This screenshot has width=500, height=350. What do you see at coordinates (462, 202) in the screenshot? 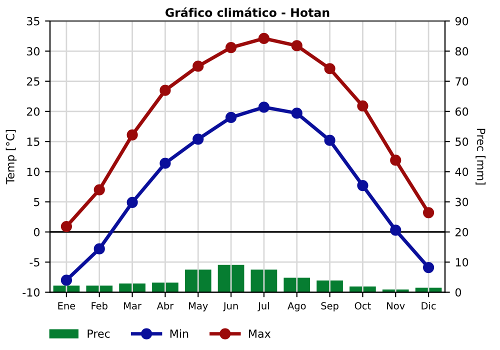
I see `y2-tick-label: 30` at bounding box center [462, 202].